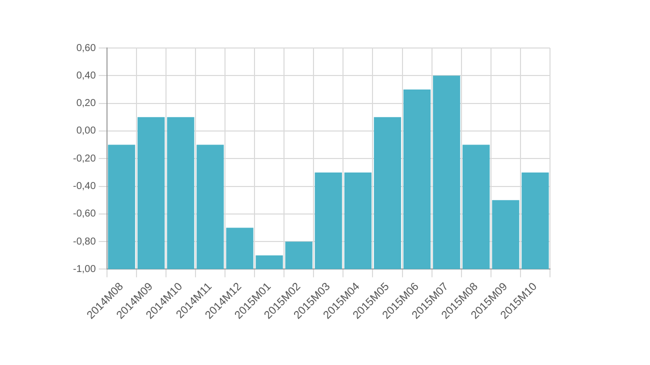 Image resolution: width=650 pixels, height=365 pixels. What do you see at coordinates (84, 242) in the screenshot?
I see `y-tick-label: -0,80` at bounding box center [84, 242].